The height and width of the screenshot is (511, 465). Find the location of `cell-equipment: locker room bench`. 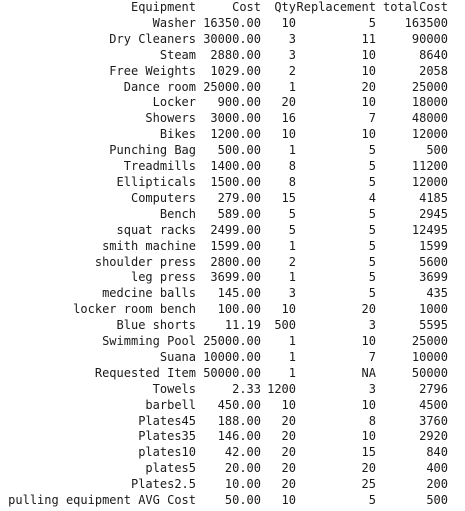

cell-equipment: locker room bench is located at coordinates (134, 309).